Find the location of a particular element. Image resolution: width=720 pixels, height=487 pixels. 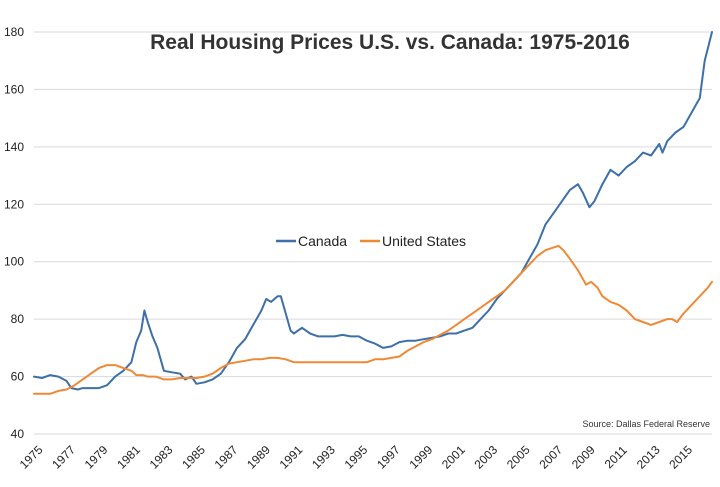

y-tick-label: 100 is located at coordinates (14, 262).